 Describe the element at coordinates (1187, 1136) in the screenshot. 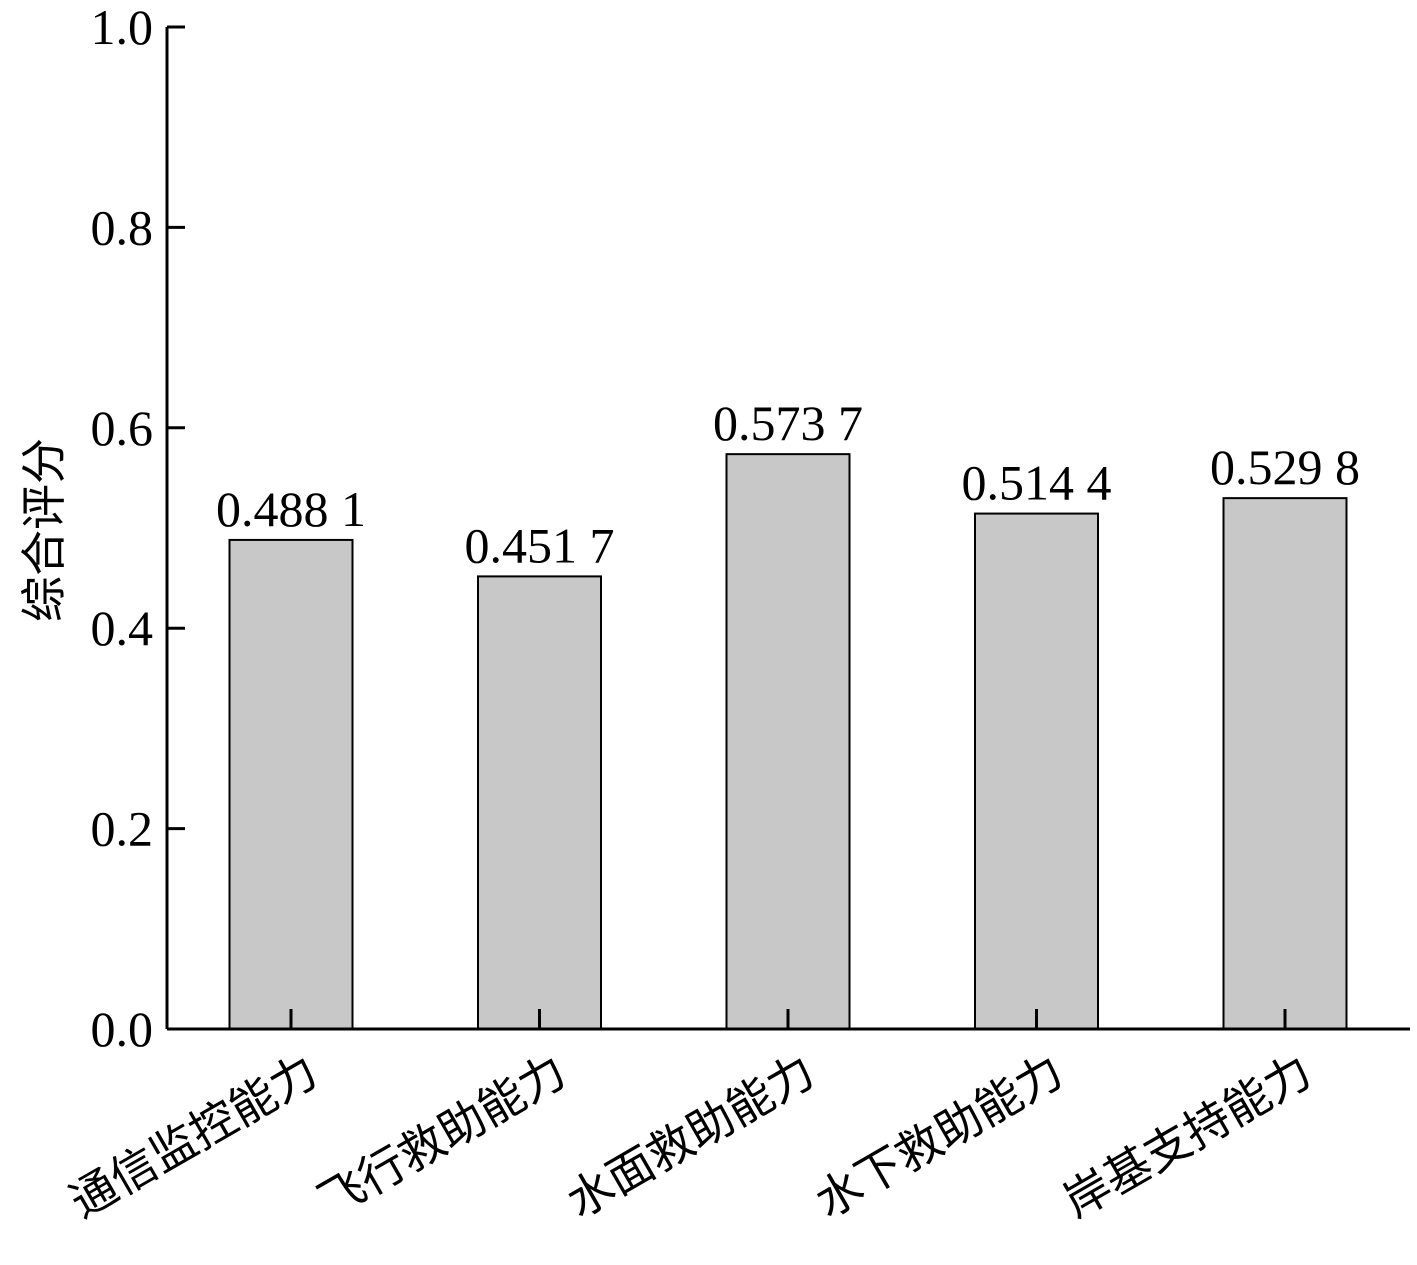

I see `category-label-5: 岸基支持能力` at that location.